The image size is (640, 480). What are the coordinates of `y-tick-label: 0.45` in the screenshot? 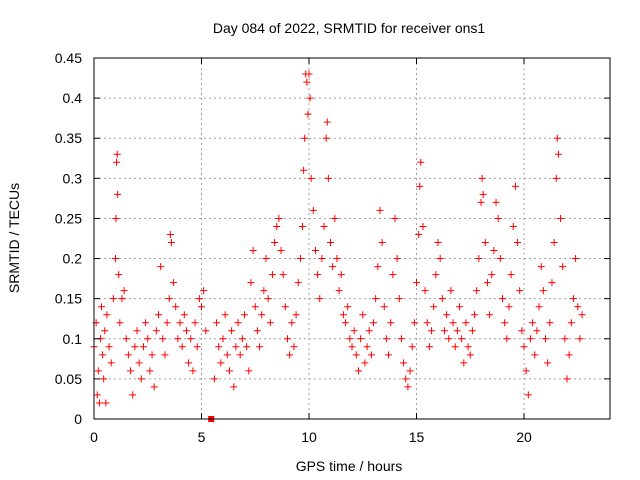 It's located at (68, 58).